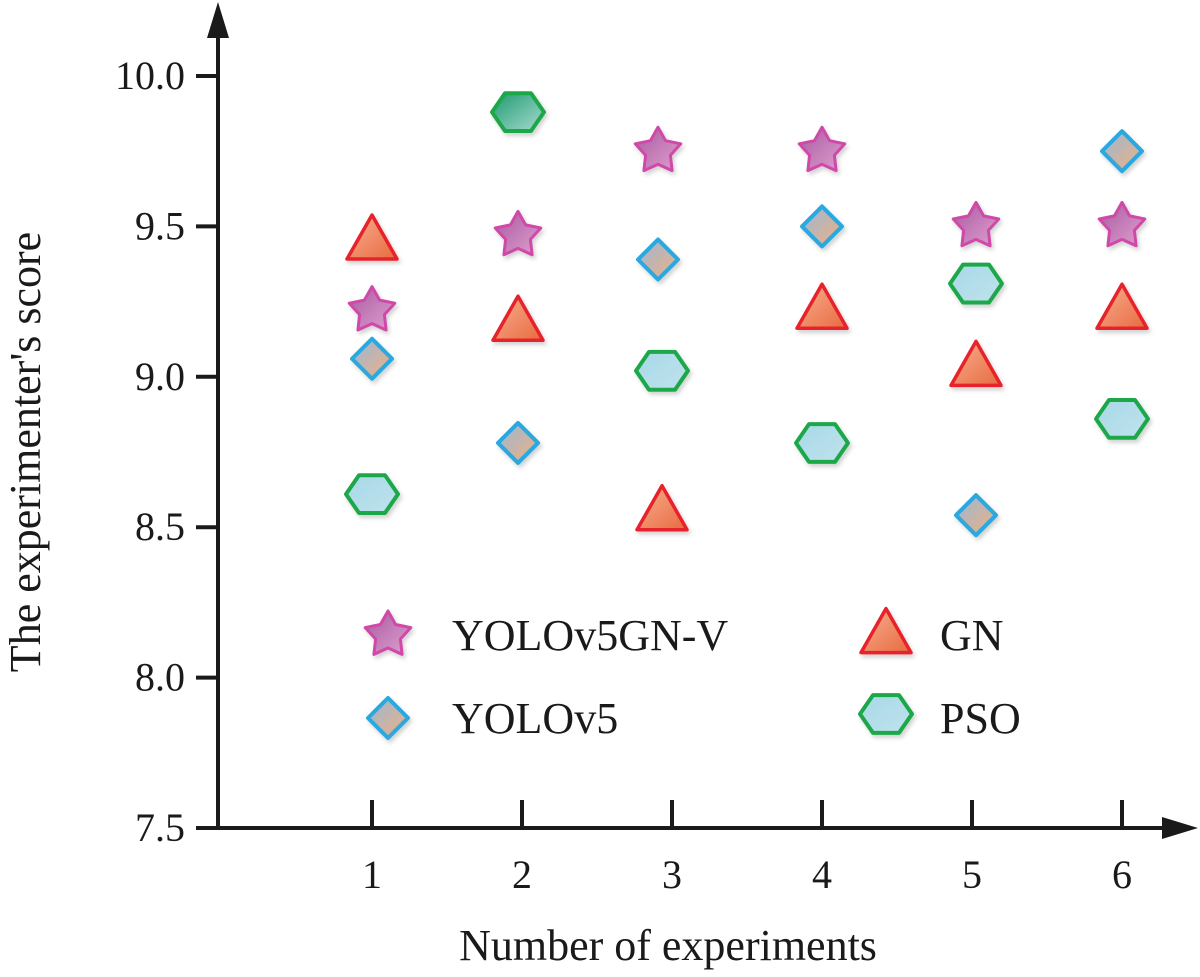 This screenshot has height=977, width=1200. Describe the element at coordinates (160, 526) in the screenshot. I see `y-tick-label: 8.5` at that location.